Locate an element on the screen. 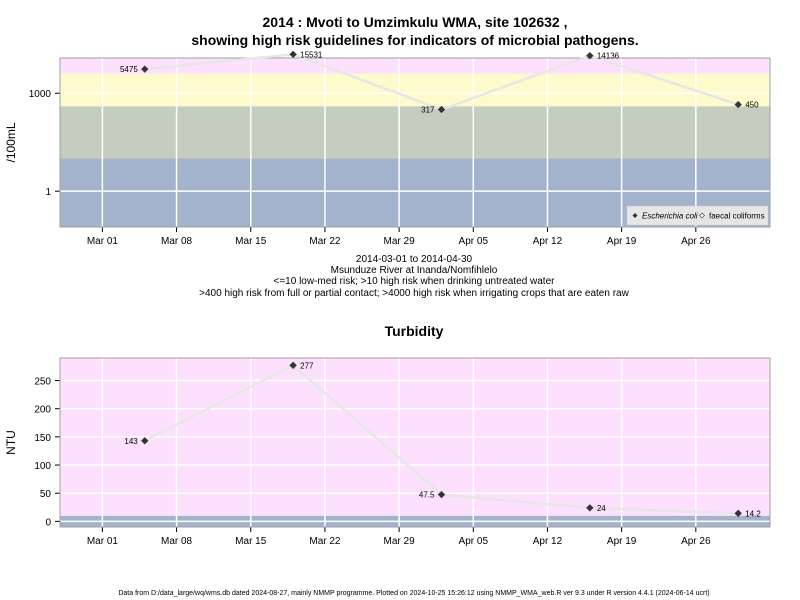 Image resolution: width=800 pixels, height=600 pixels. pathogen-x-tick-label: Apr 12 is located at coordinates (548, 241).